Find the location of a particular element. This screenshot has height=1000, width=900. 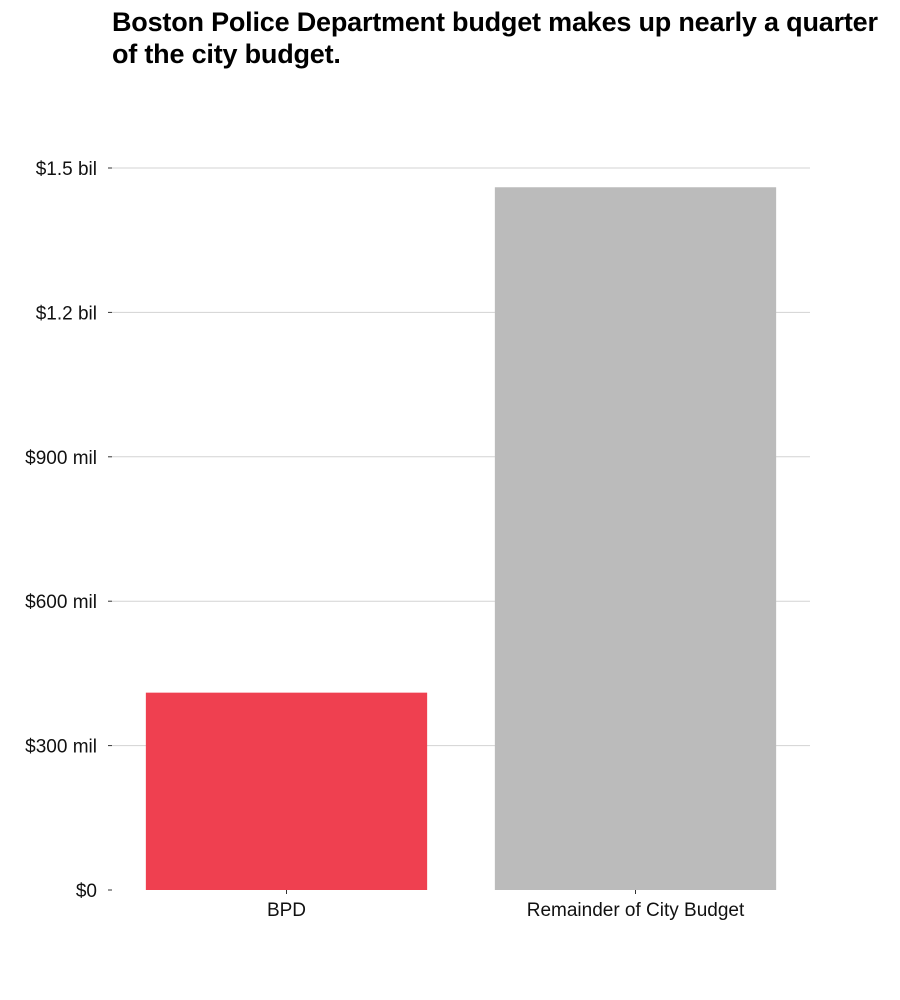

x-tick-label: BPD is located at coordinates (286, 910).